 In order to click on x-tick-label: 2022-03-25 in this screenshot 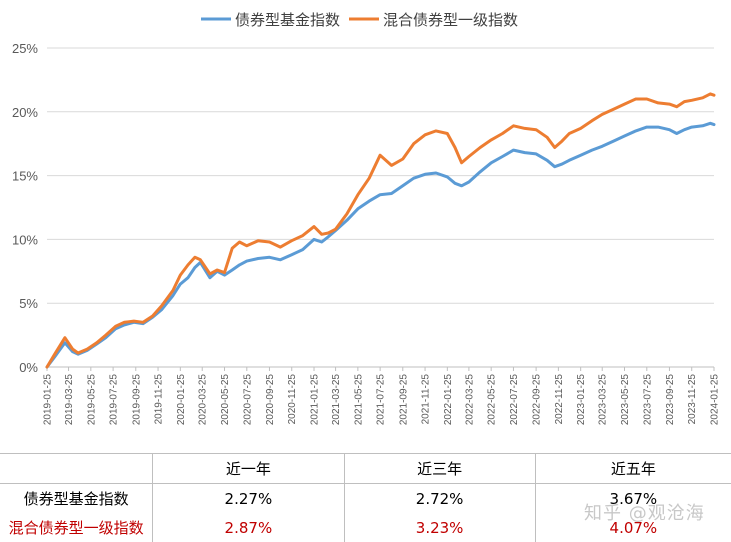, I will do `click(469, 400)`.